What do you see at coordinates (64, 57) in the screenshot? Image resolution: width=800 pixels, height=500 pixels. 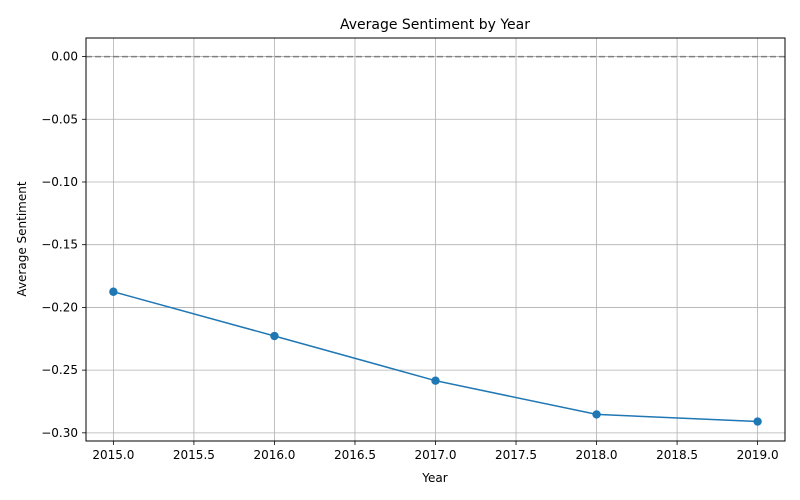 I see `y-tick-label: 0.00` at bounding box center [64, 57].